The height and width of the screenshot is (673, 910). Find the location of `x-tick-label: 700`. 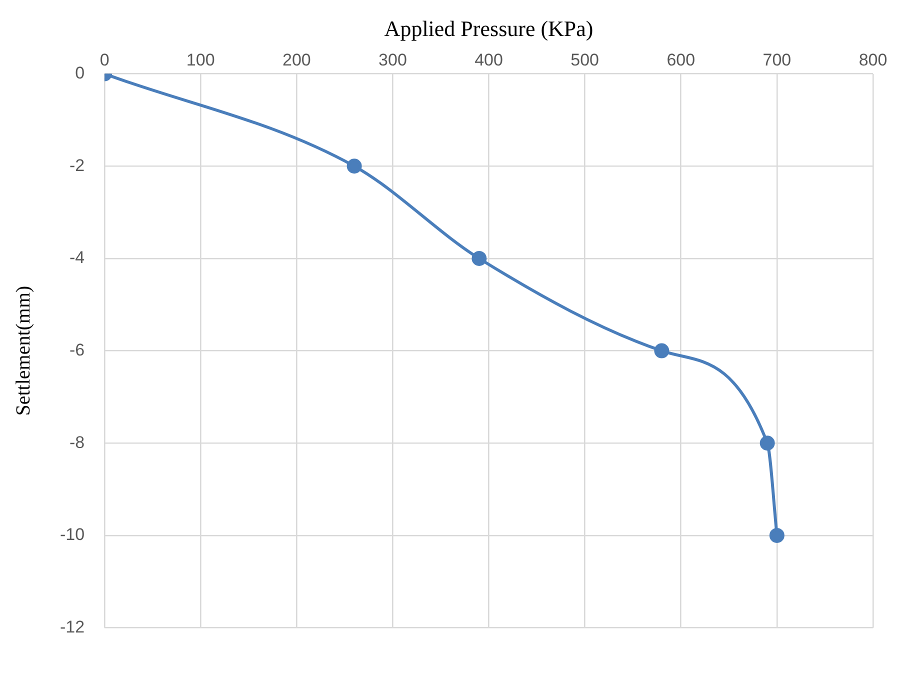

x-tick-label: 700 is located at coordinates (777, 60).